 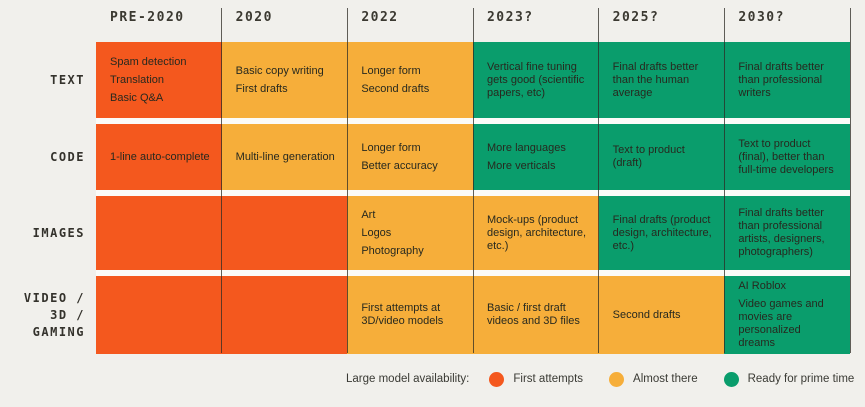 I want to click on grid-cell: Basic / first draft videos and 3D files, so click(x=535, y=315).